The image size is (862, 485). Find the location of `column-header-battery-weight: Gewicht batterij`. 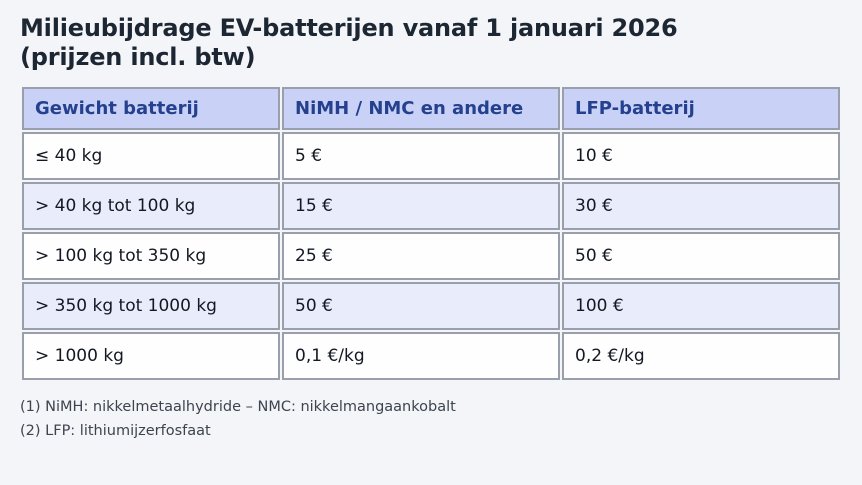

column-header-battery-weight: Gewicht batterij is located at coordinates (151, 108).